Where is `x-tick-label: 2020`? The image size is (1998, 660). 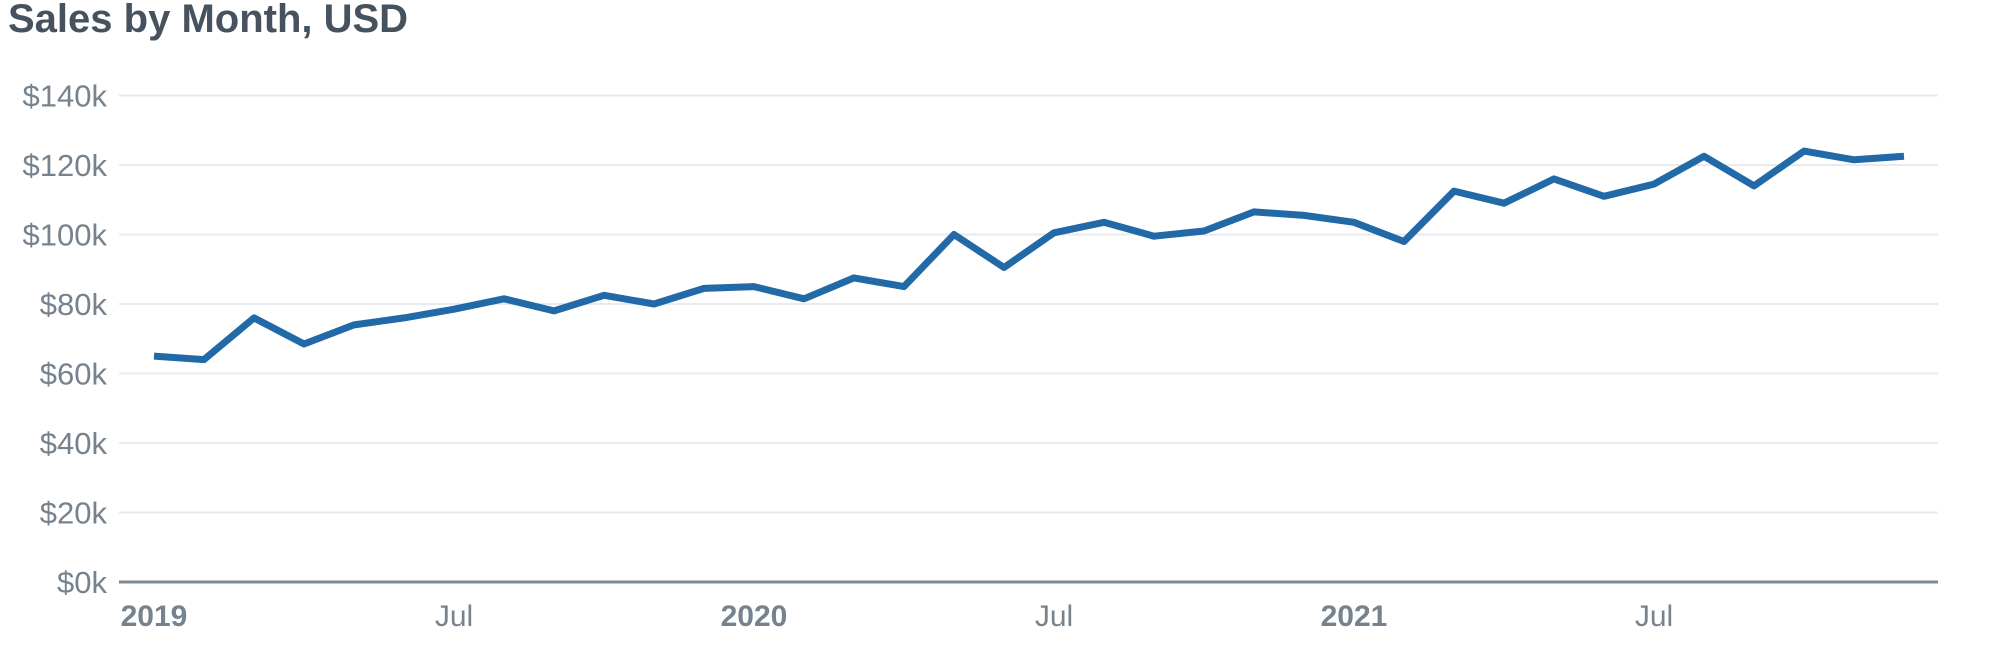
x-tick-label: 2020 is located at coordinates (754, 616).